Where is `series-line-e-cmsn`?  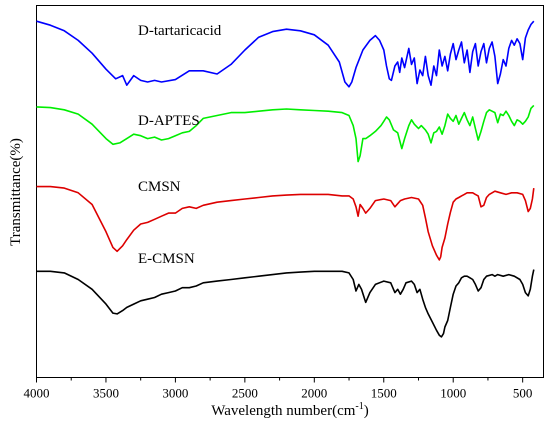
series-line-e-cmsn is located at coordinates (285, 303).